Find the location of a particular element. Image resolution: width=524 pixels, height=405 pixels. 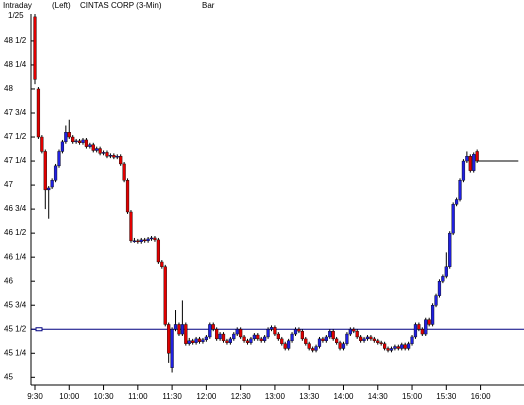

x-tick-label: 15:00 is located at coordinates (412, 396).